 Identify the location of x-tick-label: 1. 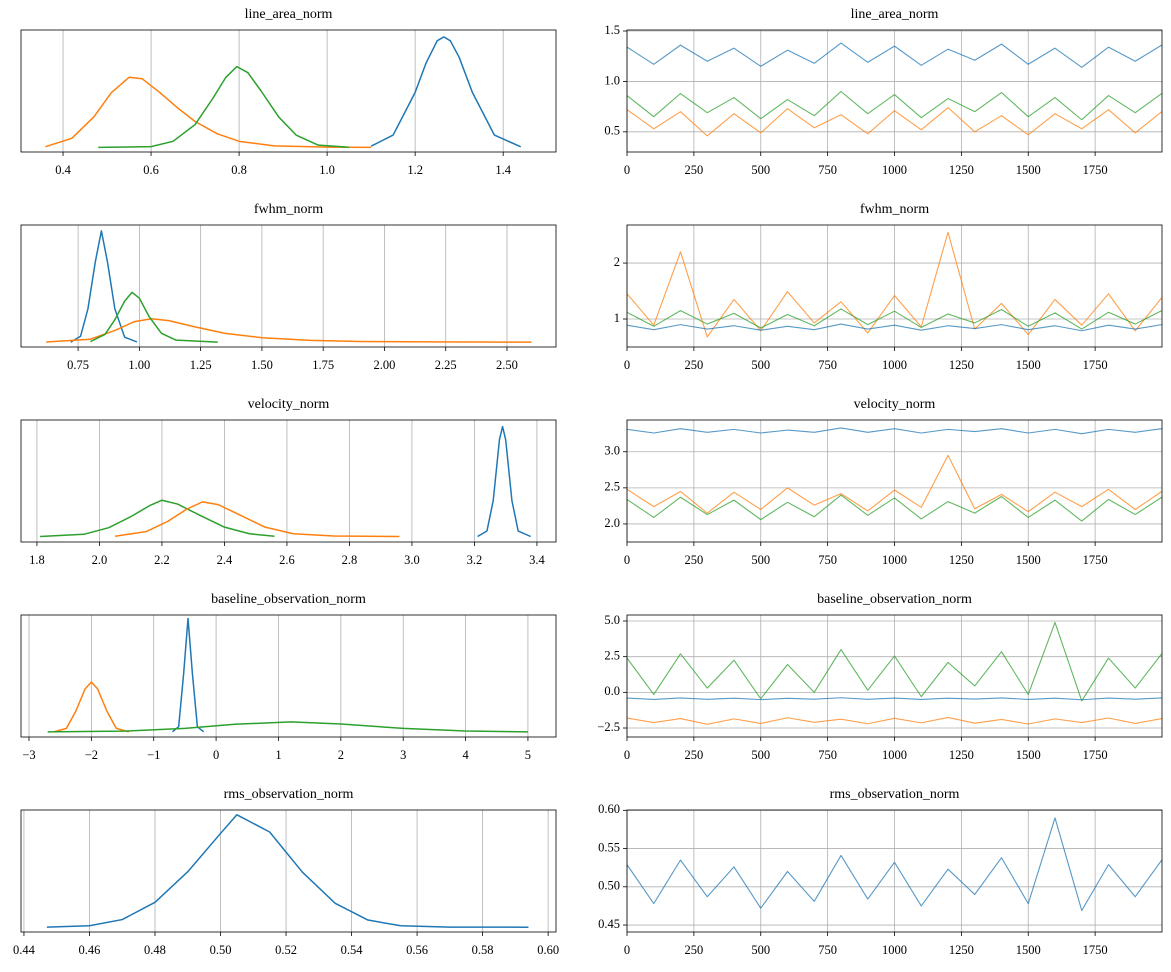
(278, 755).